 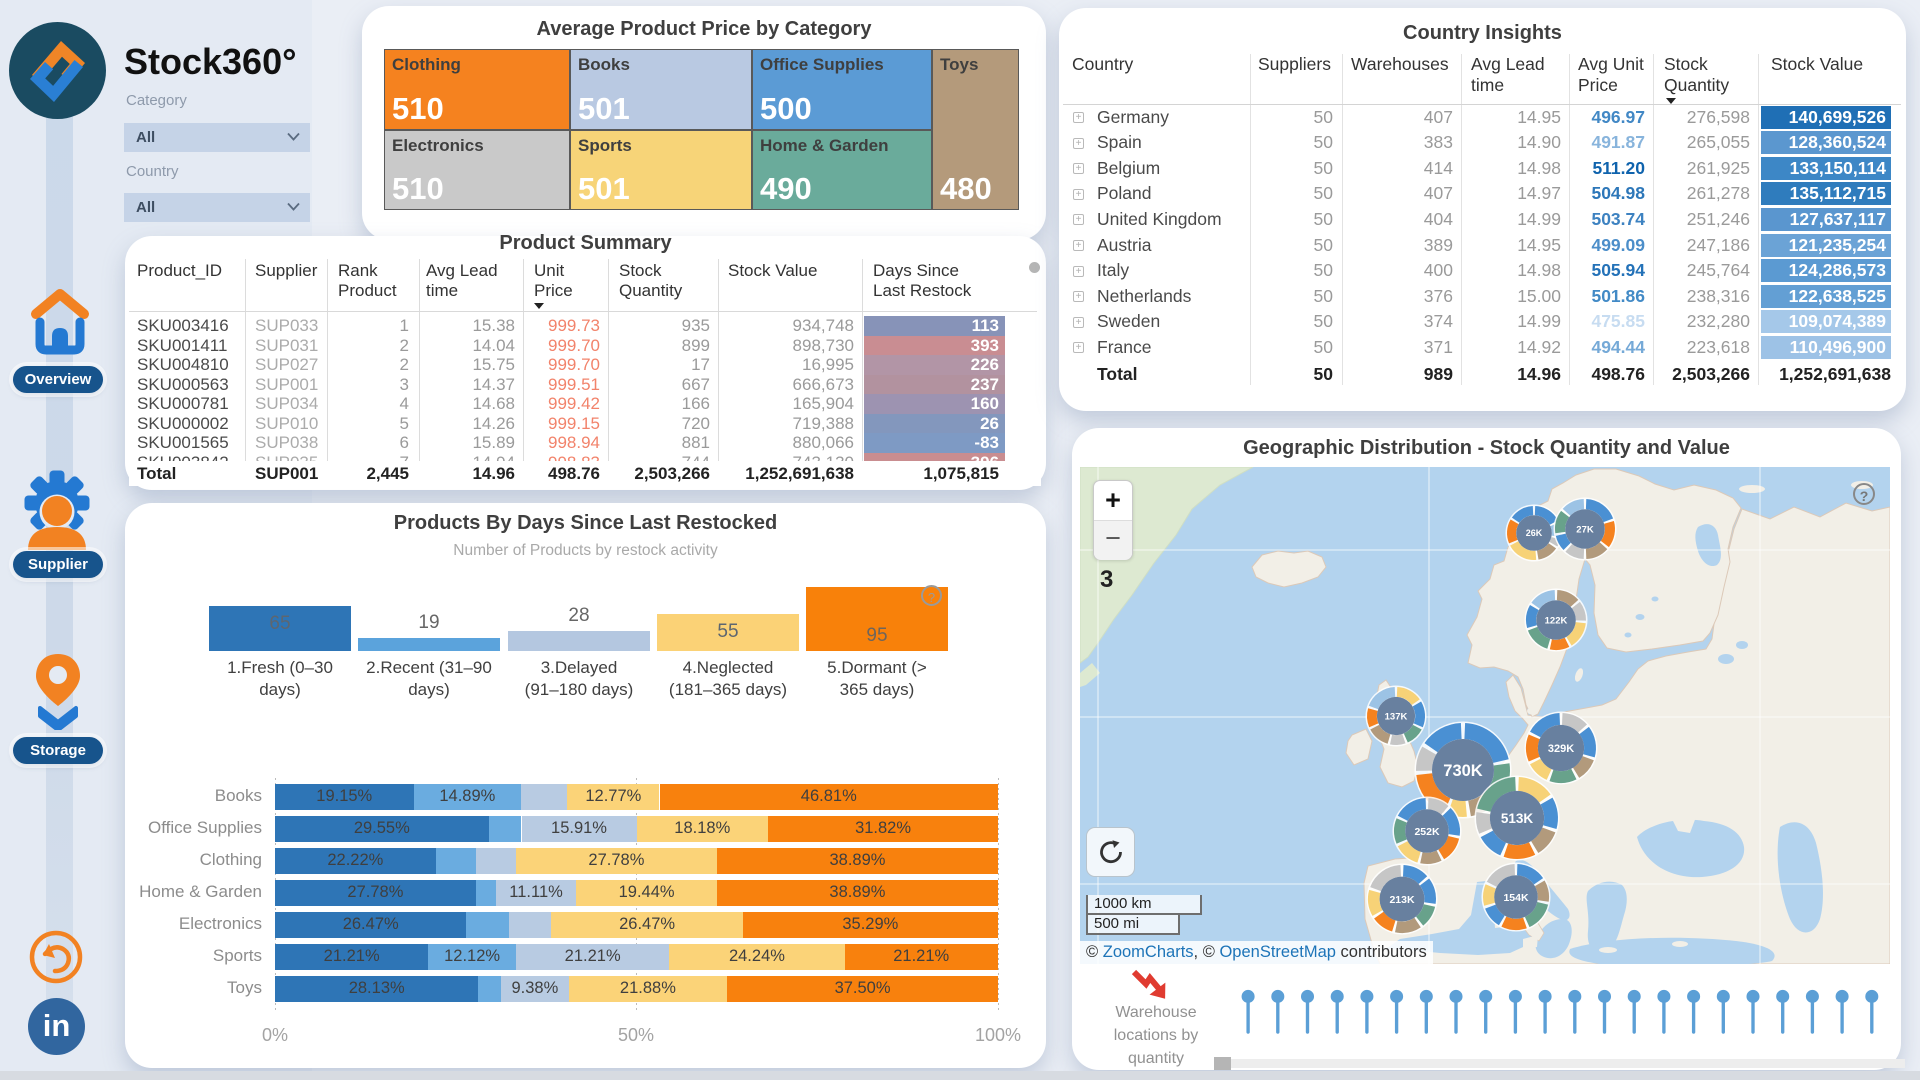 What do you see at coordinates (1561, 749) in the screenshot?
I see `svg-text: 329K` at bounding box center [1561, 749].